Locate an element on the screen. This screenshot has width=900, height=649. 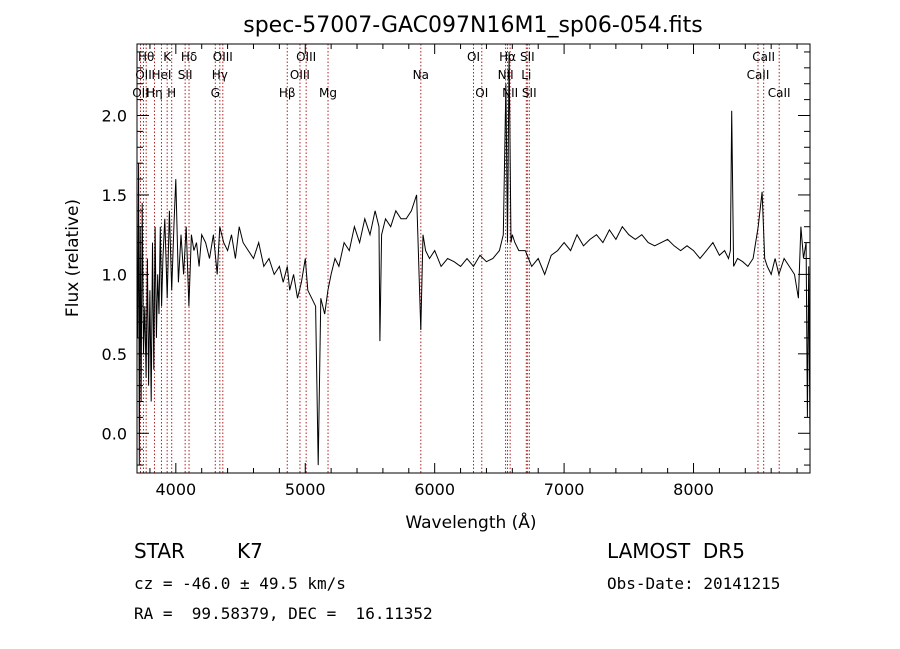
spectral-line-label: Li is located at coordinates (526, 75).